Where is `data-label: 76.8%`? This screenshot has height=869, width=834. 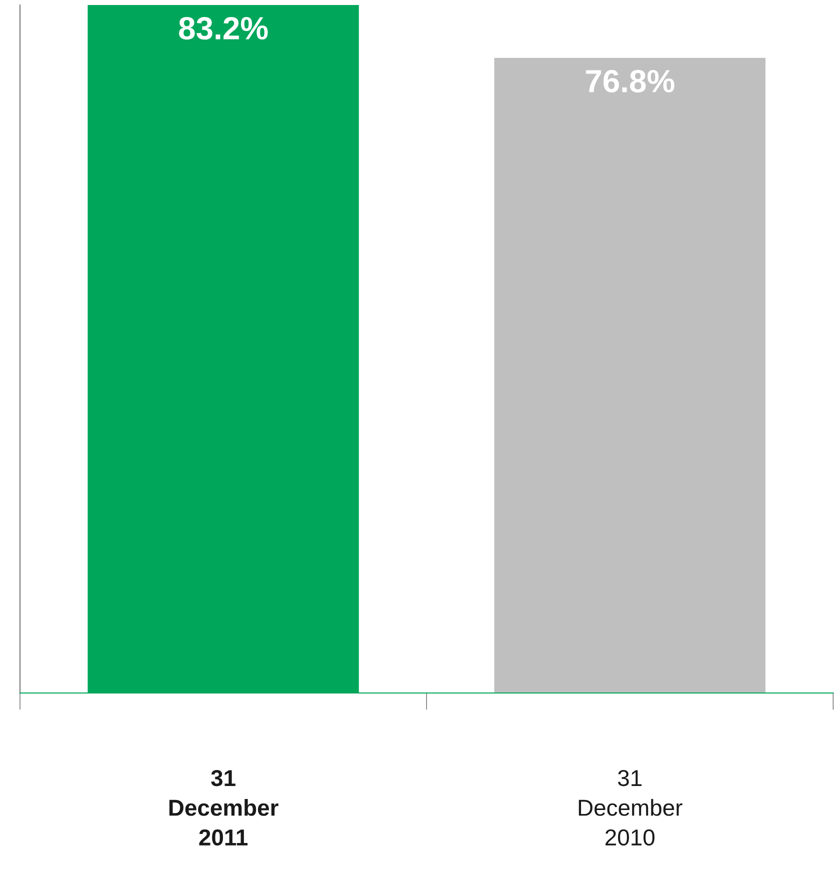 data-label: 76.8% is located at coordinates (630, 81).